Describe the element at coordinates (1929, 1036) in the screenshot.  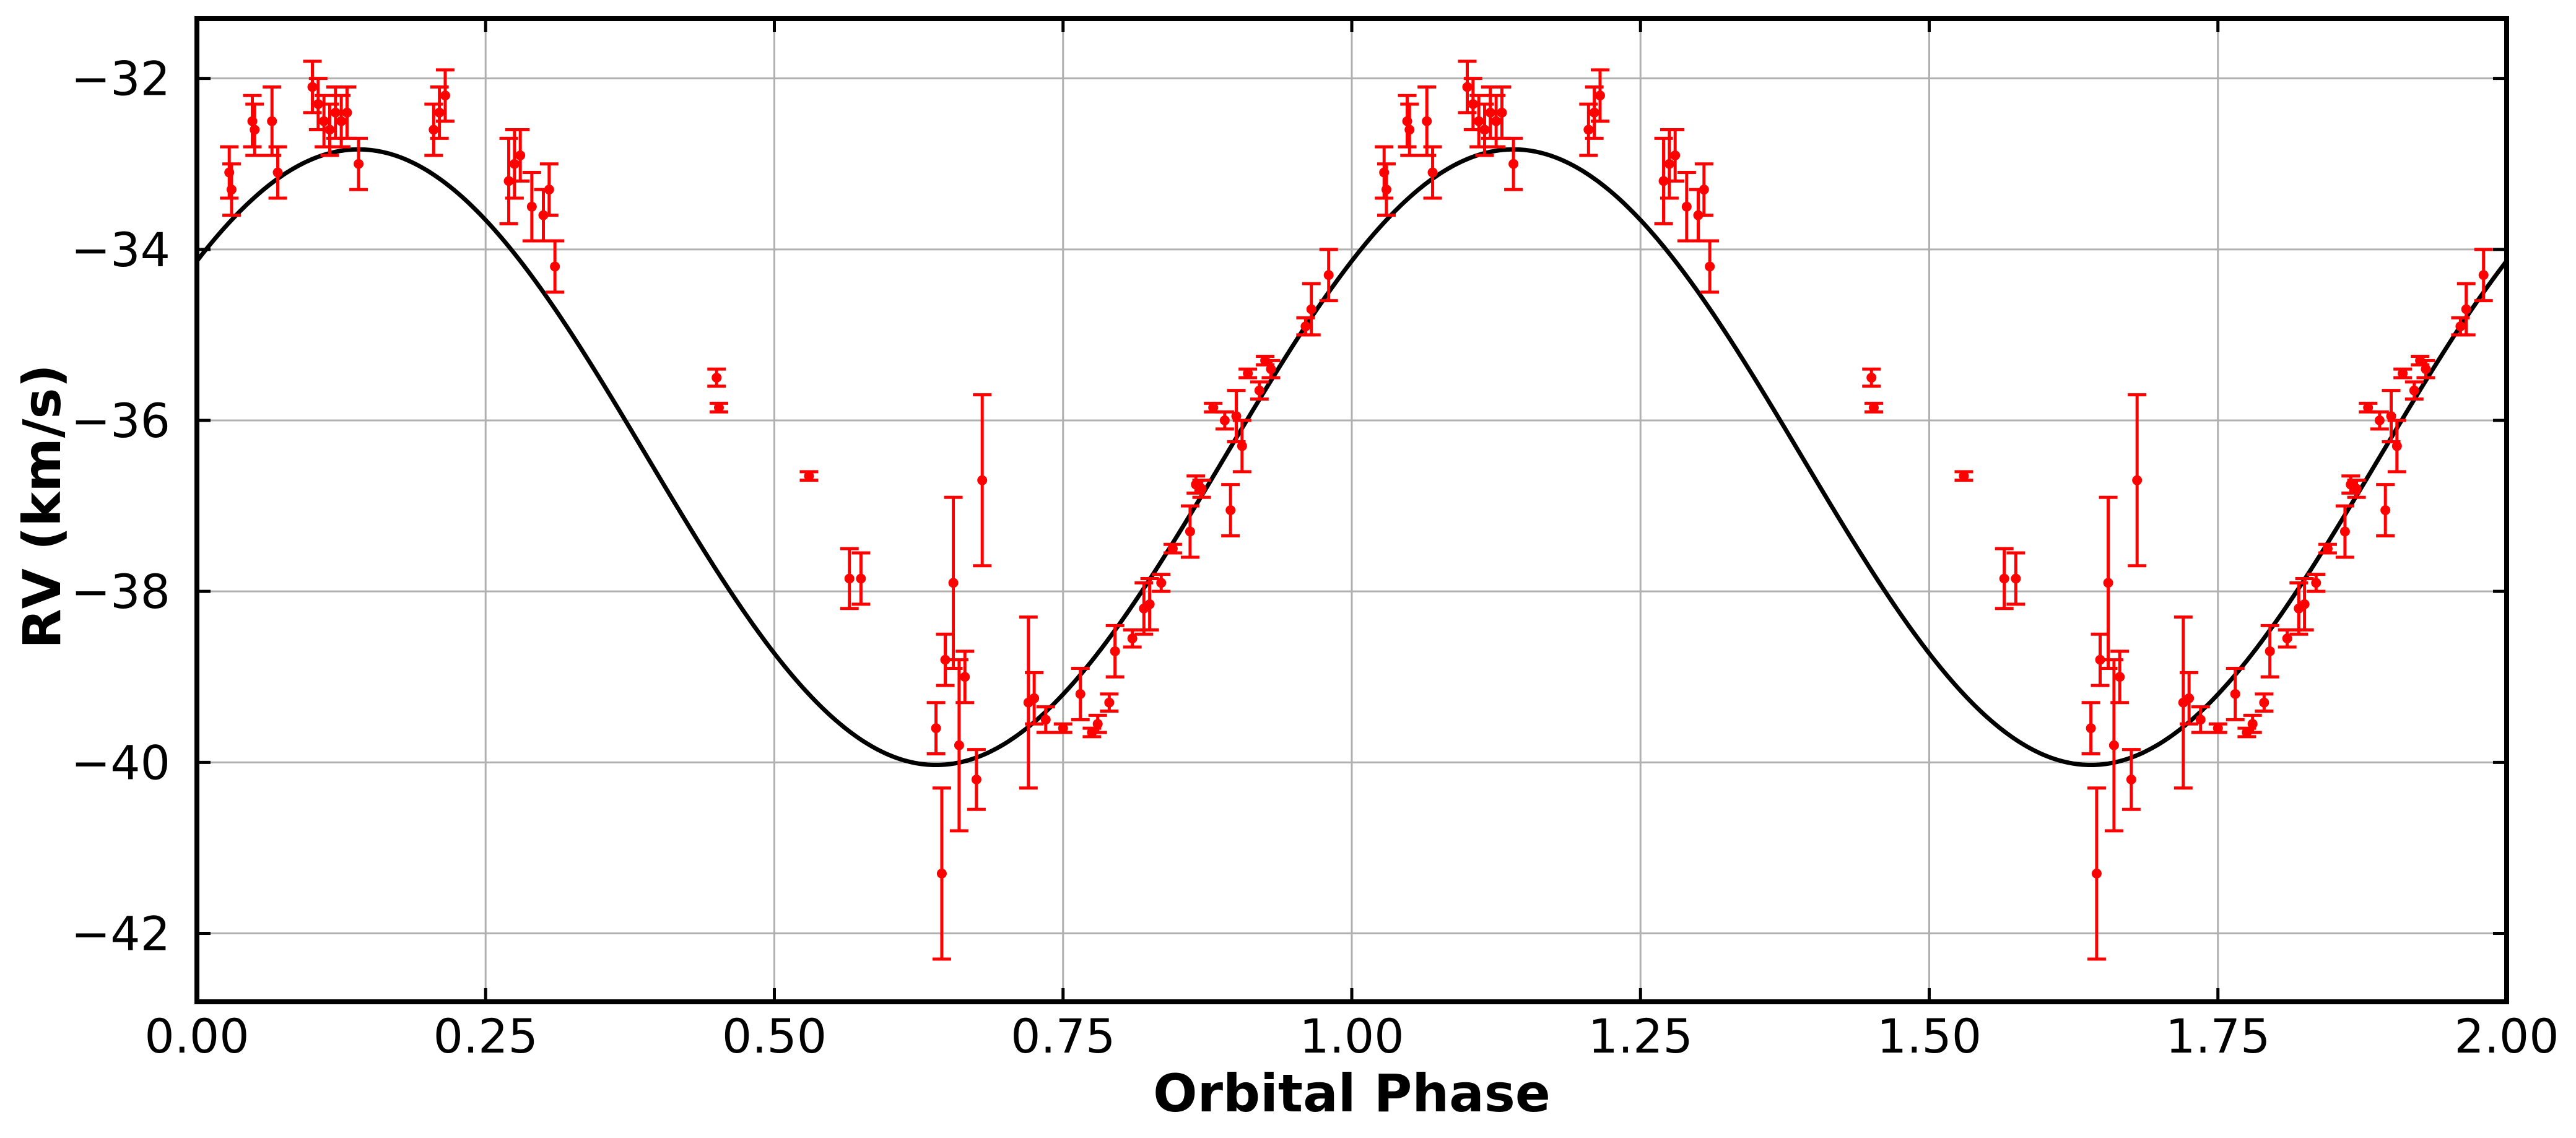
I see `x-tick-label: 1.50` at that location.